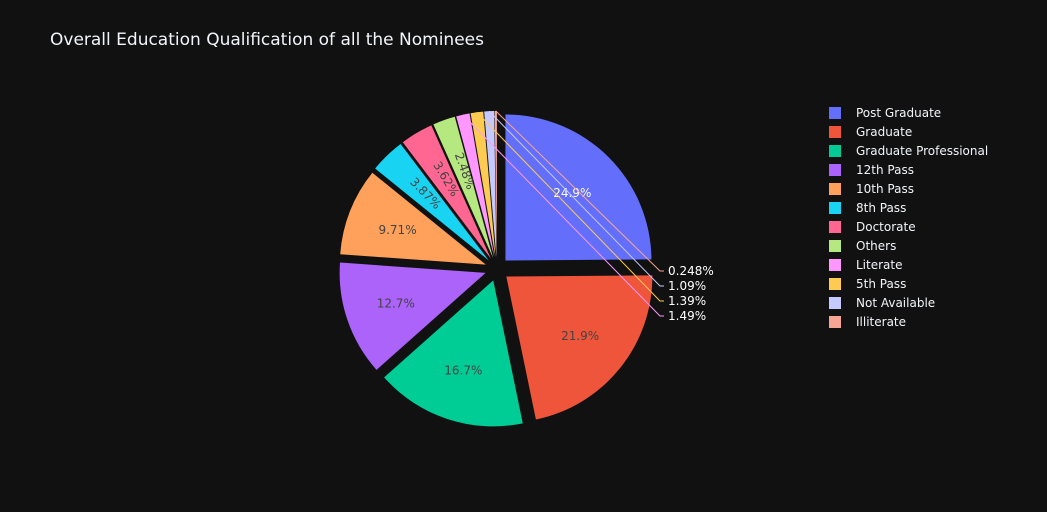  I want to click on legend-item-post-graduate: Post Graduate, so click(908, 112).